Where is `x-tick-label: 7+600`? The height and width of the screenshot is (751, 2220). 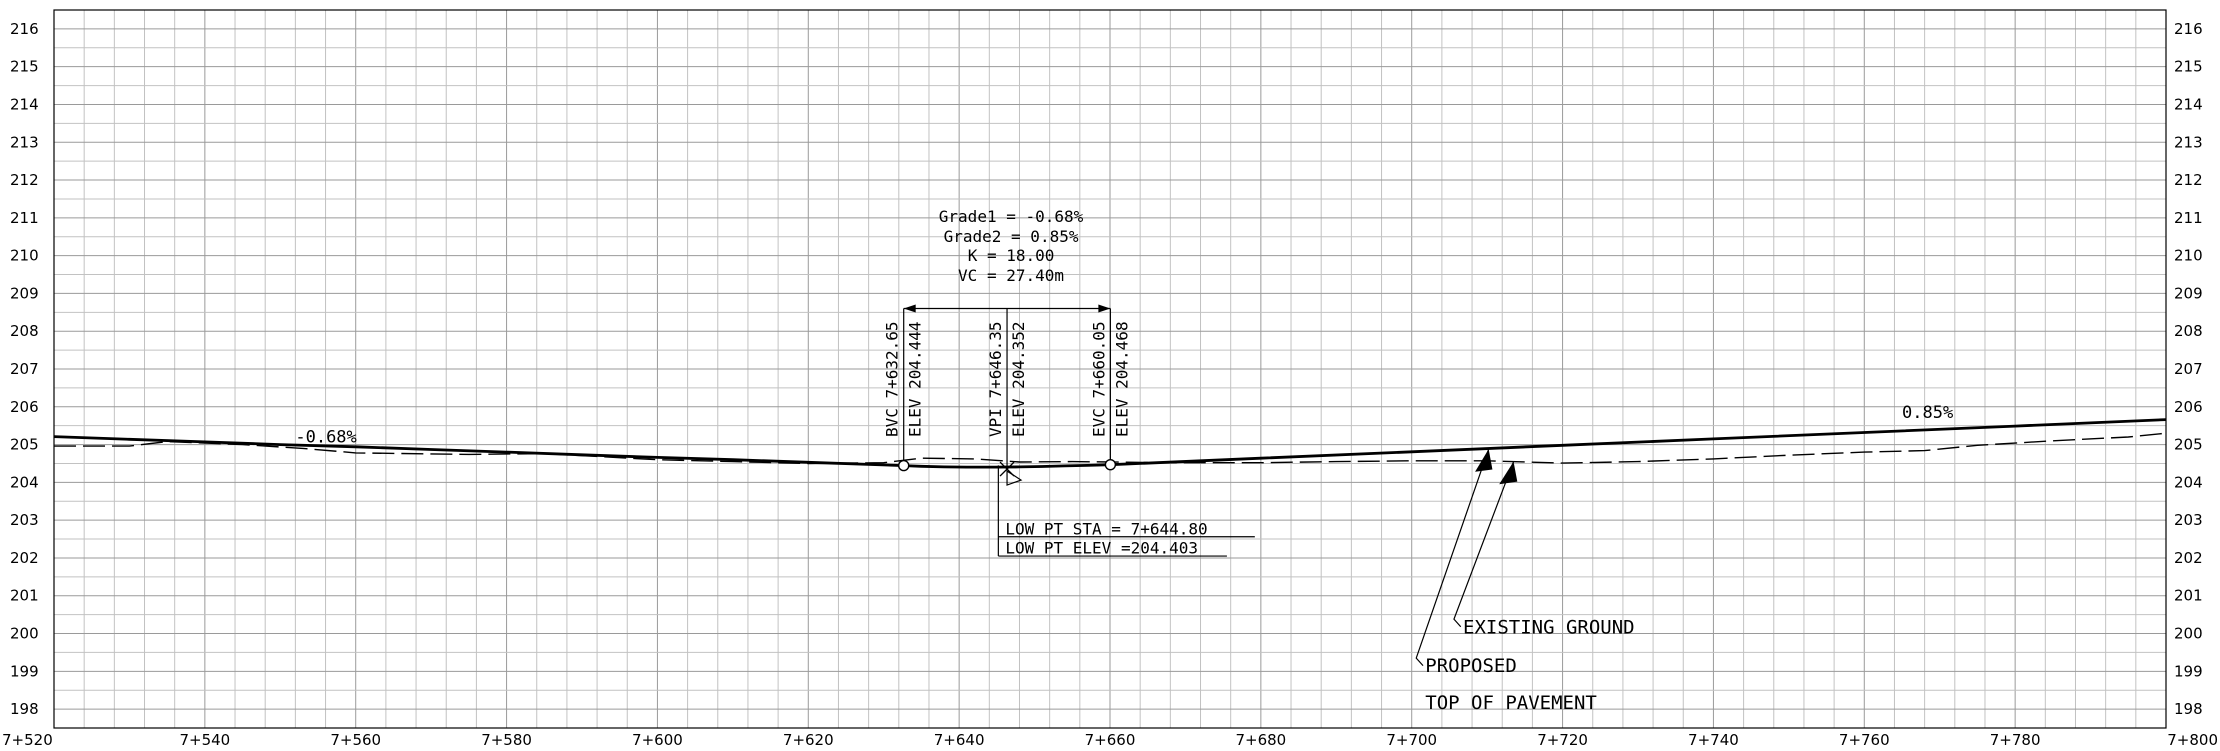
x-tick-label: 7+600 is located at coordinates (657, 740).